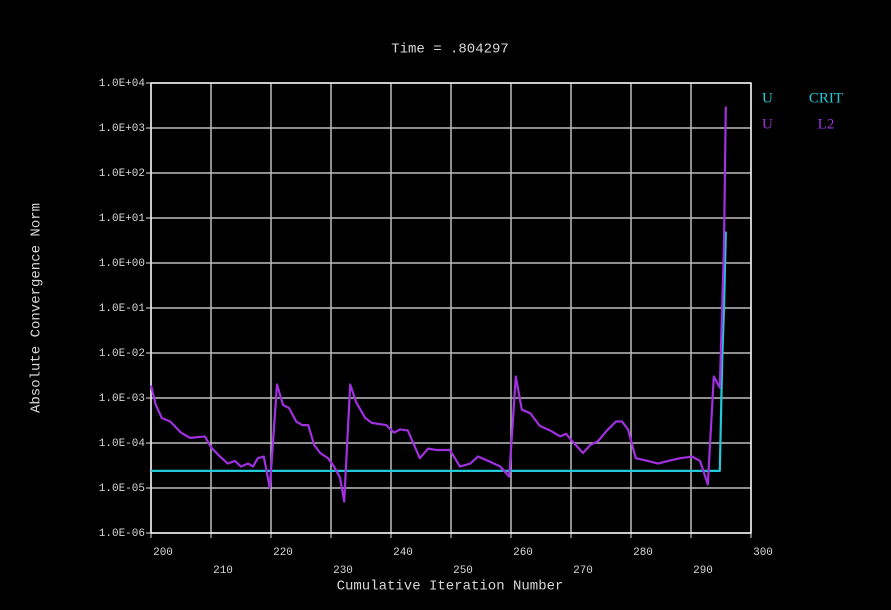  I want to click on x-tick-label: 200, so click(163, 553).